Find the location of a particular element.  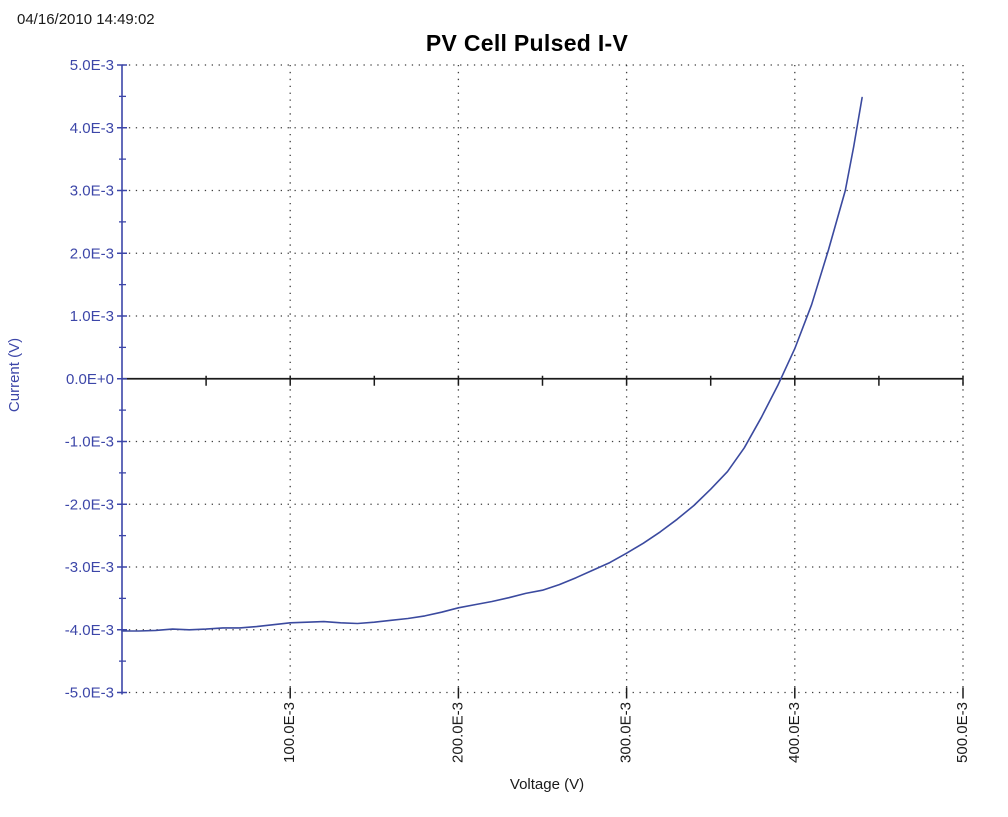

y-tick-label: 5.0E-3 is located at coordinates (92, 65).